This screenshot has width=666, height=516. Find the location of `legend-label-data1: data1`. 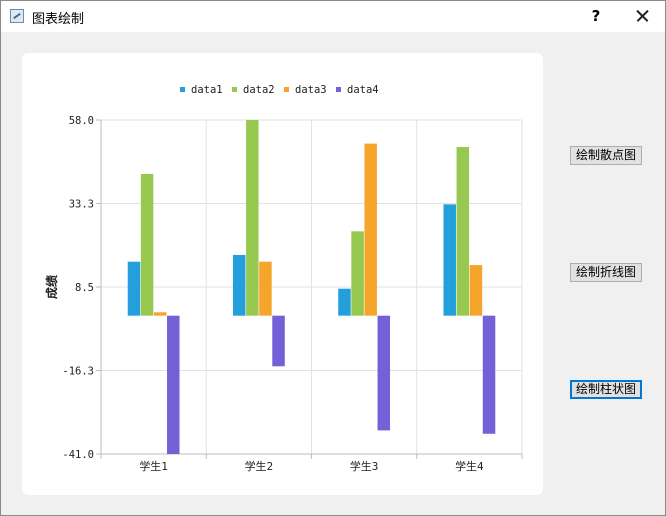

legend-label-data1: data1 is located at coordinates (207, 90).